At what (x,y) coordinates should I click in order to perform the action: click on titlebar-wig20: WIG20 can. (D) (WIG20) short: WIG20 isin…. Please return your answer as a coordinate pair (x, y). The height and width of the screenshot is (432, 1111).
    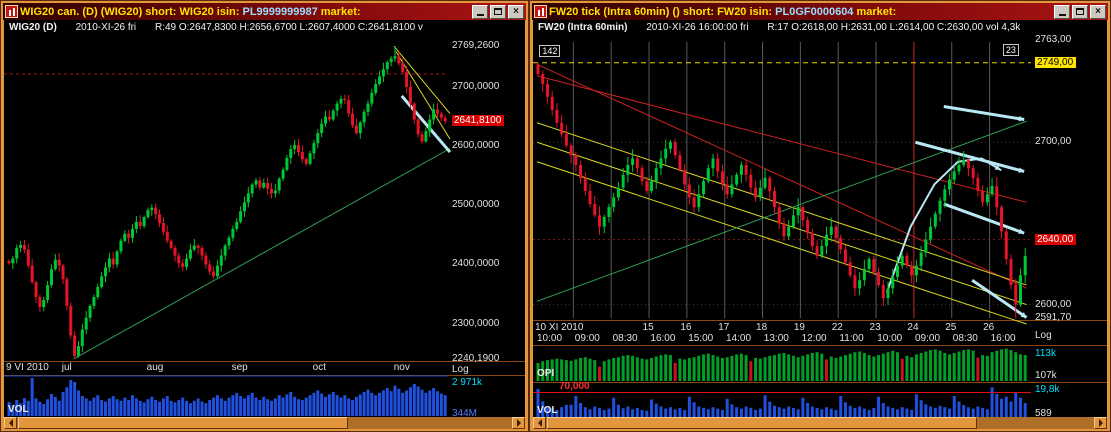
    Looking at the image, I should click on (264, 11).